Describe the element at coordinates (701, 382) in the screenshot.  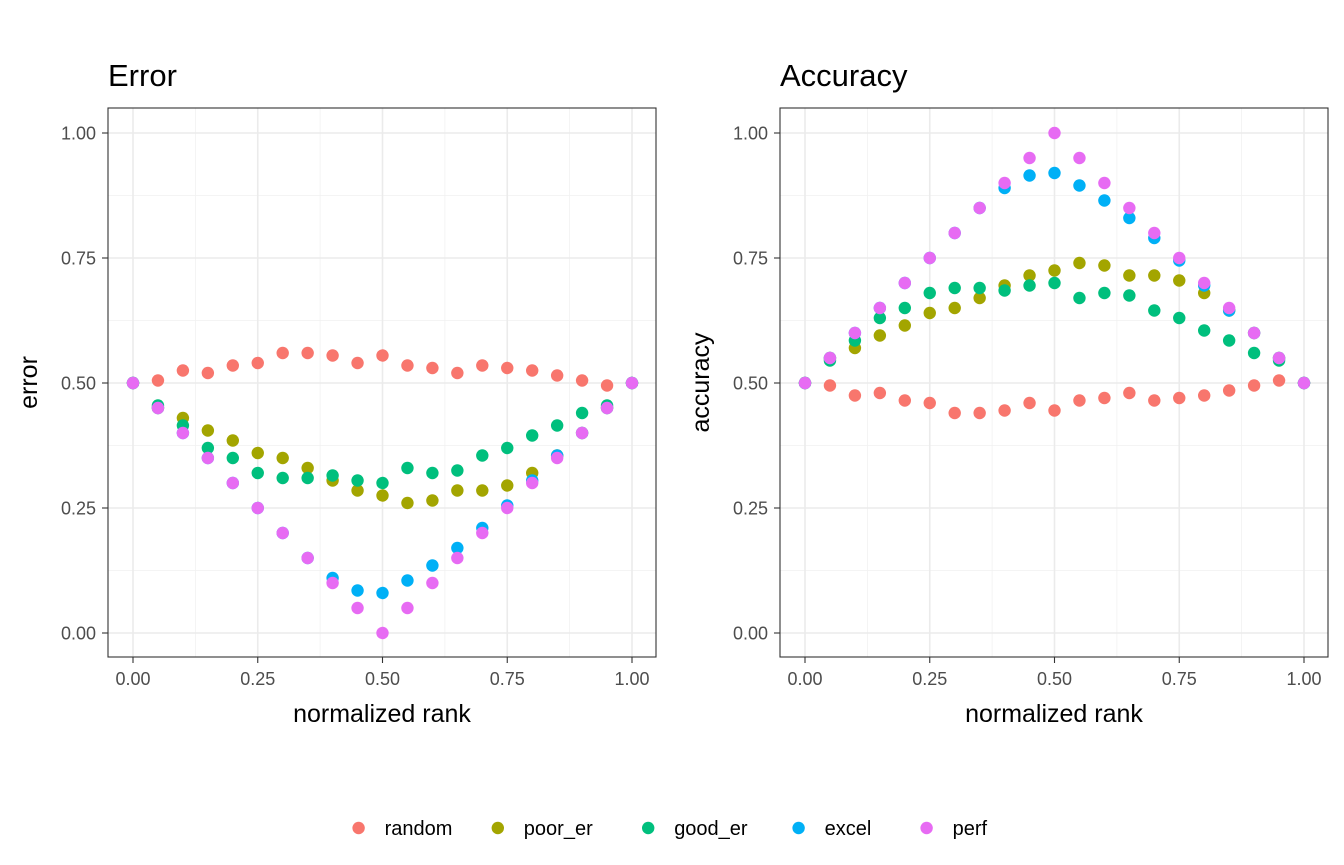
I see `accuracy-y-axis-title: accuracy` at that location.